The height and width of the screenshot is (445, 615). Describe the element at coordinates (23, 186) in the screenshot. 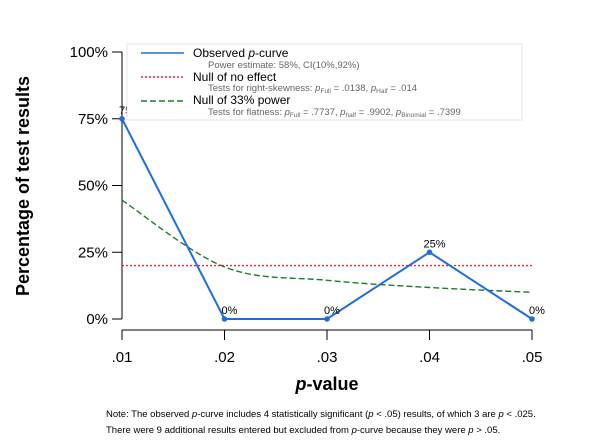

I see `y-axis-title: Percentage of test results` at that location.